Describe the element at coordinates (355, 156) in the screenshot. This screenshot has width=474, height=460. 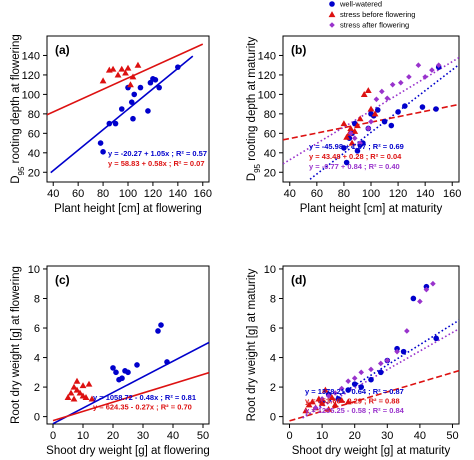
I see `equation-stress_before: y = 43.48 + 0.28 ; R² = 0.04` at that location.